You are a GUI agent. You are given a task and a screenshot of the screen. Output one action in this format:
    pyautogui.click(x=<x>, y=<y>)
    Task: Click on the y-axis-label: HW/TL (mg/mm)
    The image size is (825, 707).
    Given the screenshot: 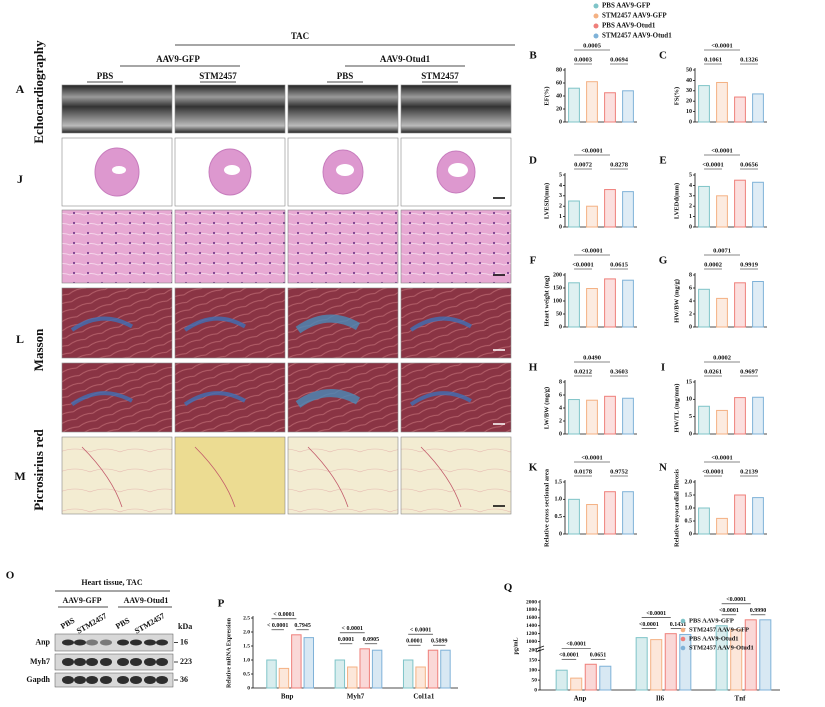 What is the action you would take?
    pyautogui.click(x=676, y=408)
    